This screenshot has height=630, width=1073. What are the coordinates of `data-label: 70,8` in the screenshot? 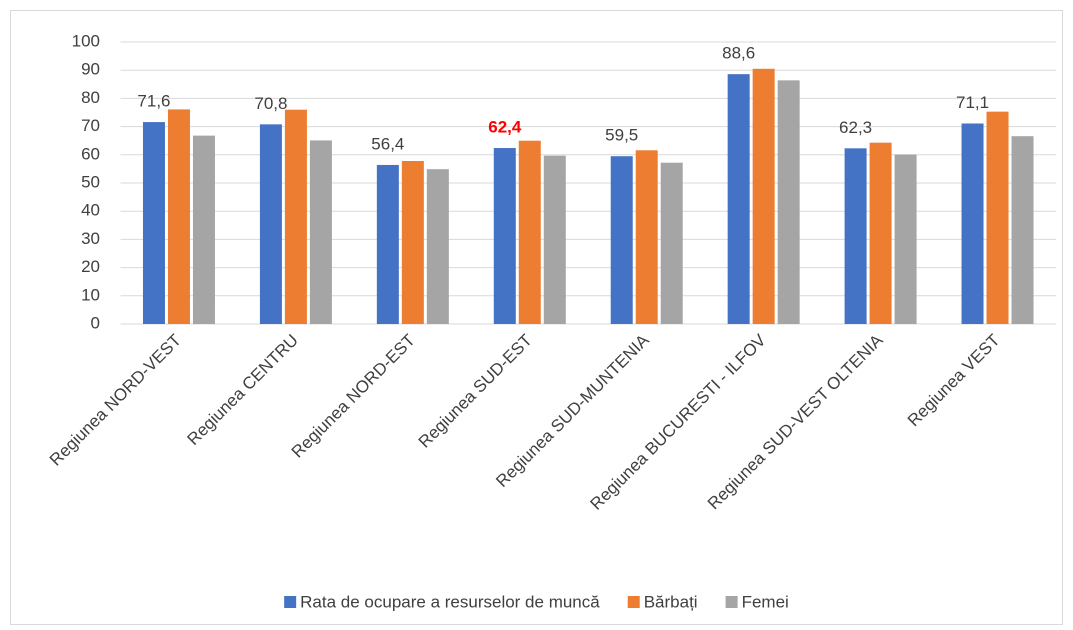 It's located at (270, 103).